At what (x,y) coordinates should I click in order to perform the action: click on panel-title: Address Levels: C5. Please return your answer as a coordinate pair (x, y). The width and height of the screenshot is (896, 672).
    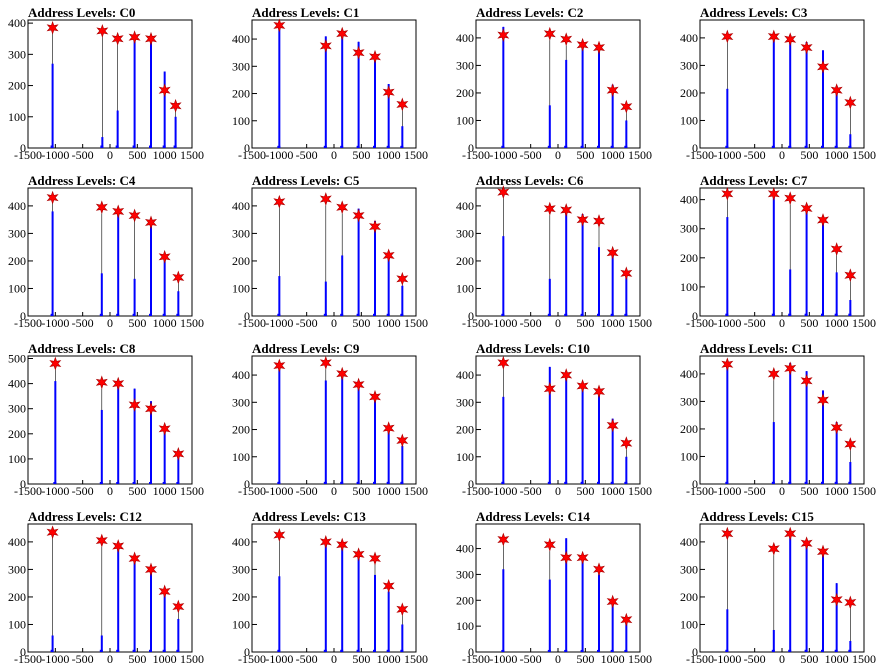
    Looking at the image, I should click on (306, 180).